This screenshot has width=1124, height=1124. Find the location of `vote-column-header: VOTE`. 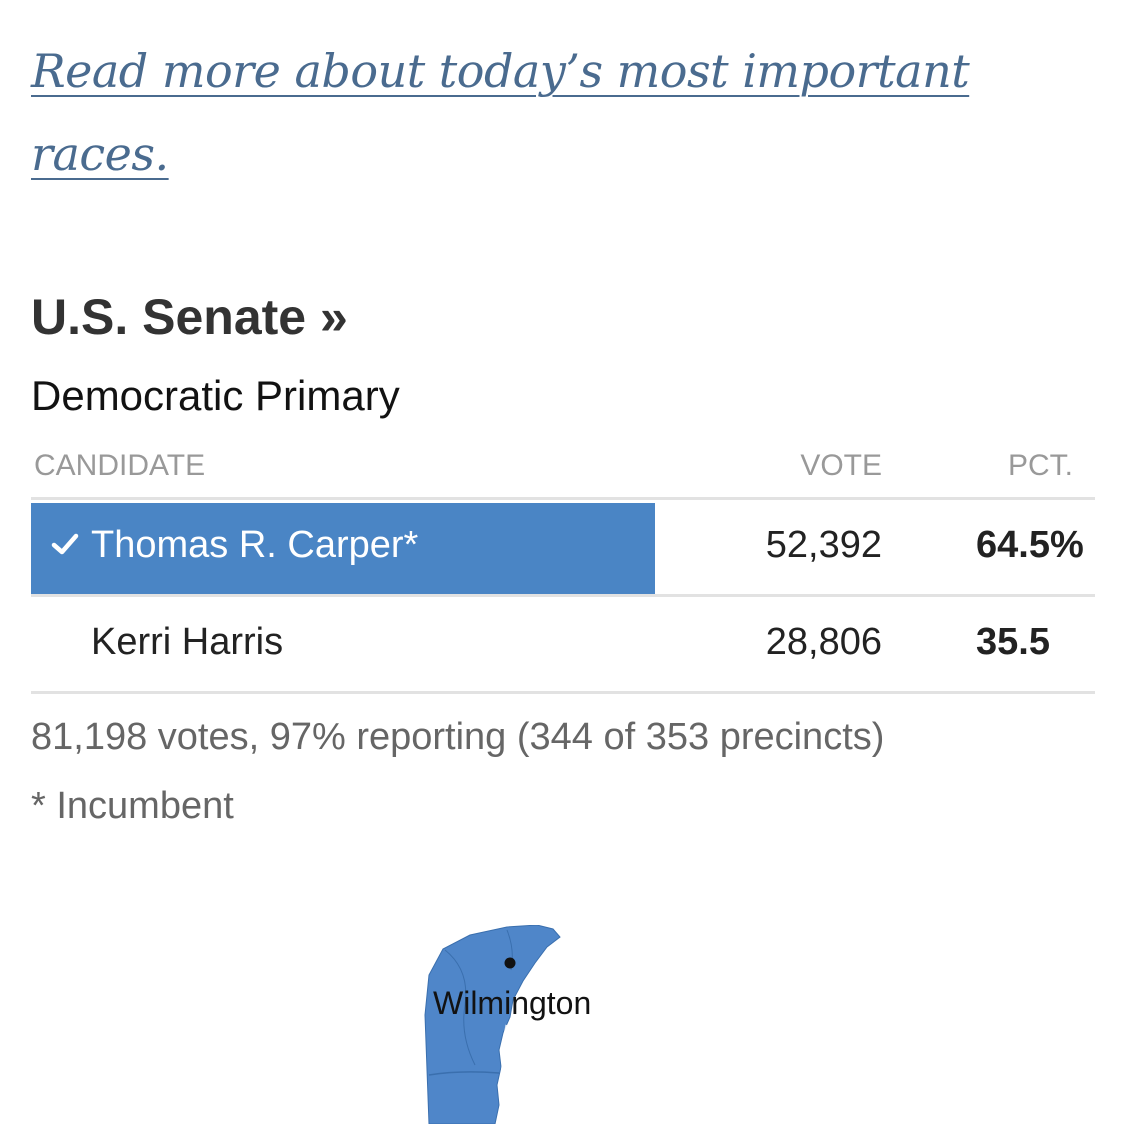

vote-column-header: VOTE is located at coordinates (841, 465).